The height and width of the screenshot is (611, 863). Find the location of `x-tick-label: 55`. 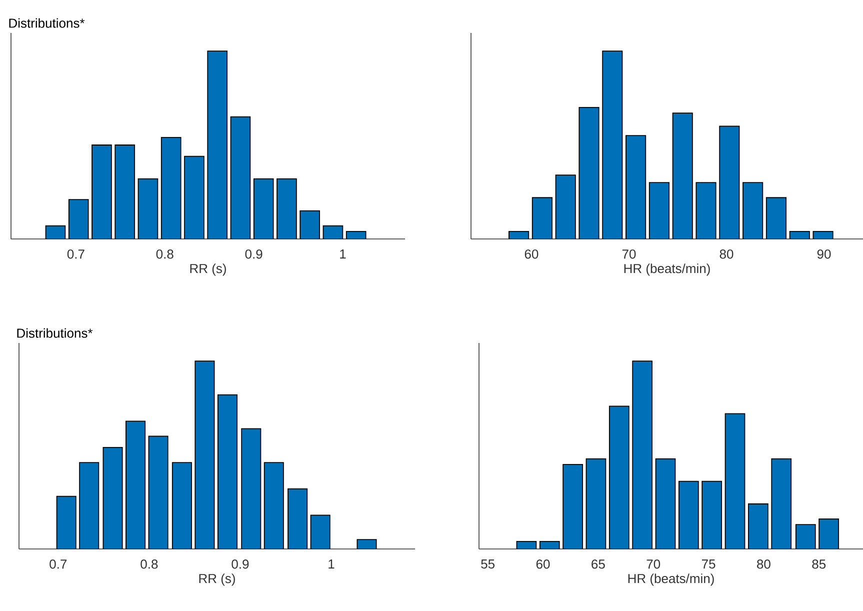

x-tick-label: 55 is located at coordinates (488, 564).